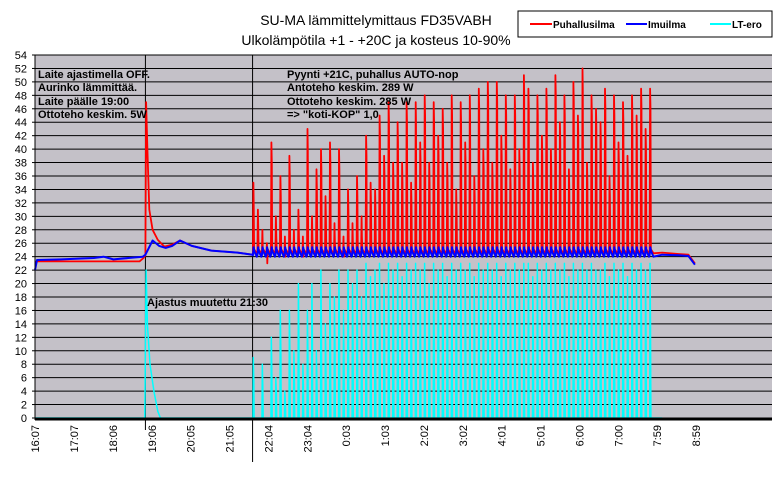 Image resolution: width=782 pixels, height=479 pixels. Describe the element at coordinates (347, 435) in the screenshot. I see `x-tick-label: 0:03` at that location.